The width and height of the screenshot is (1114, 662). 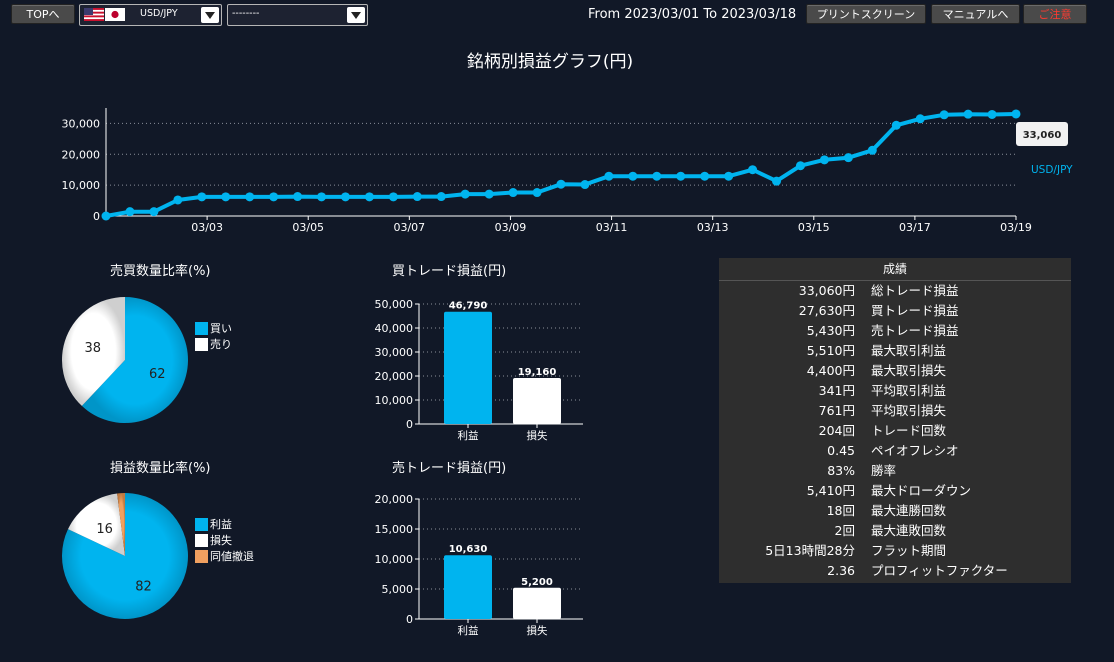 I want to click on x-tick-label: 03/05, so click(x=308, y=227).